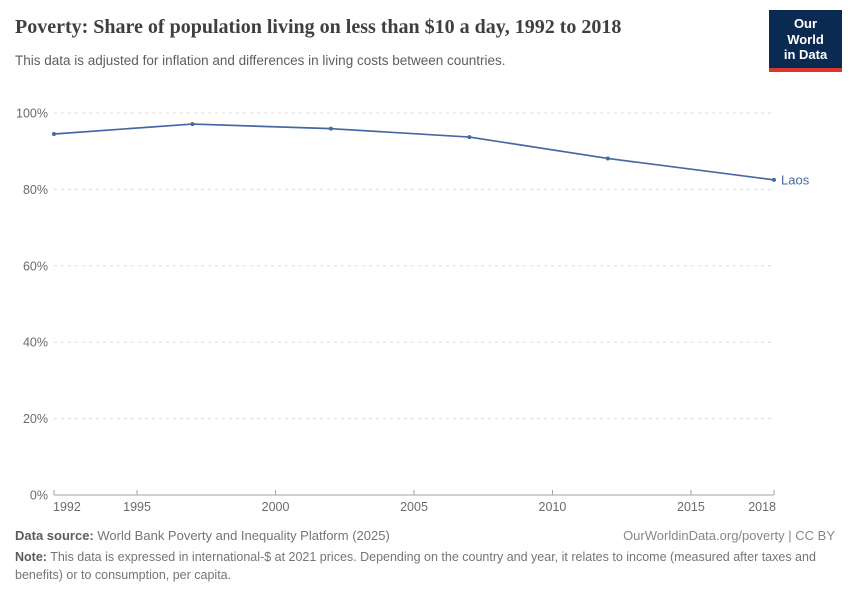 This screenshot has width=850, height=600. I want to click on series-end-label: Laos, so click(795, 179).